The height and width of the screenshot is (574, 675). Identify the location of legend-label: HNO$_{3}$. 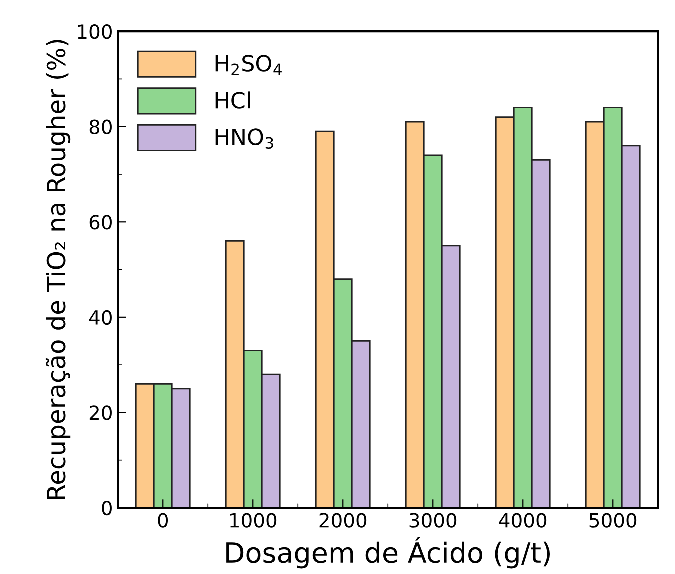
(245, 139).